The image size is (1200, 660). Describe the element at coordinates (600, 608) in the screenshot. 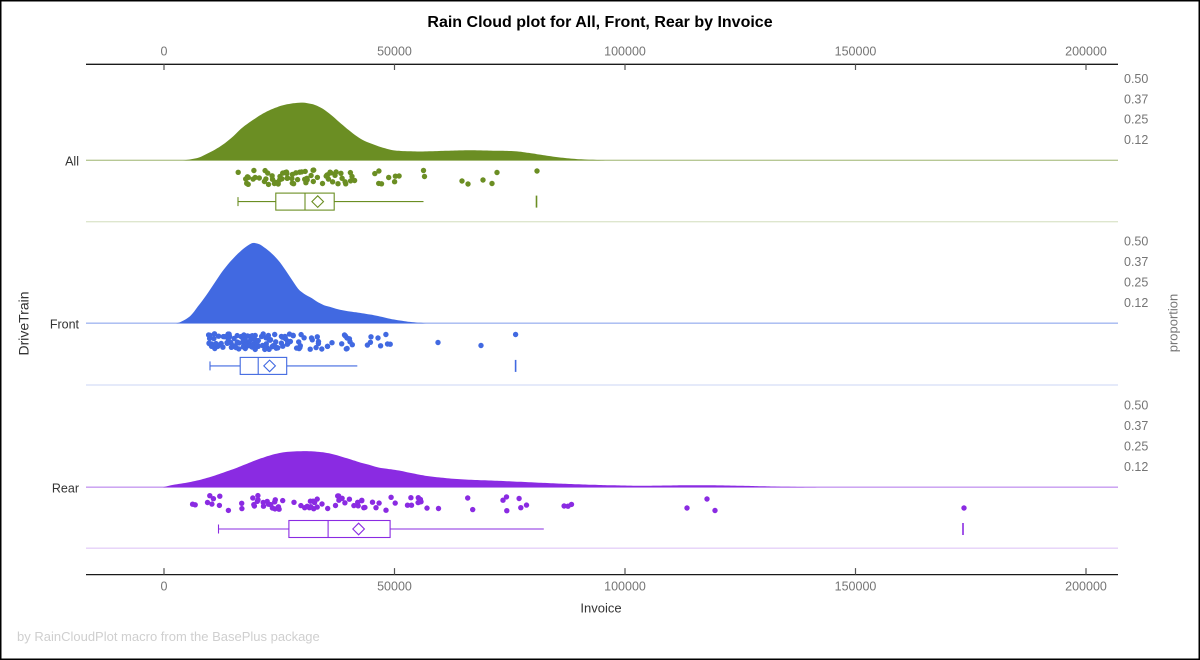

I see `svg-text: Invoice` at that location.